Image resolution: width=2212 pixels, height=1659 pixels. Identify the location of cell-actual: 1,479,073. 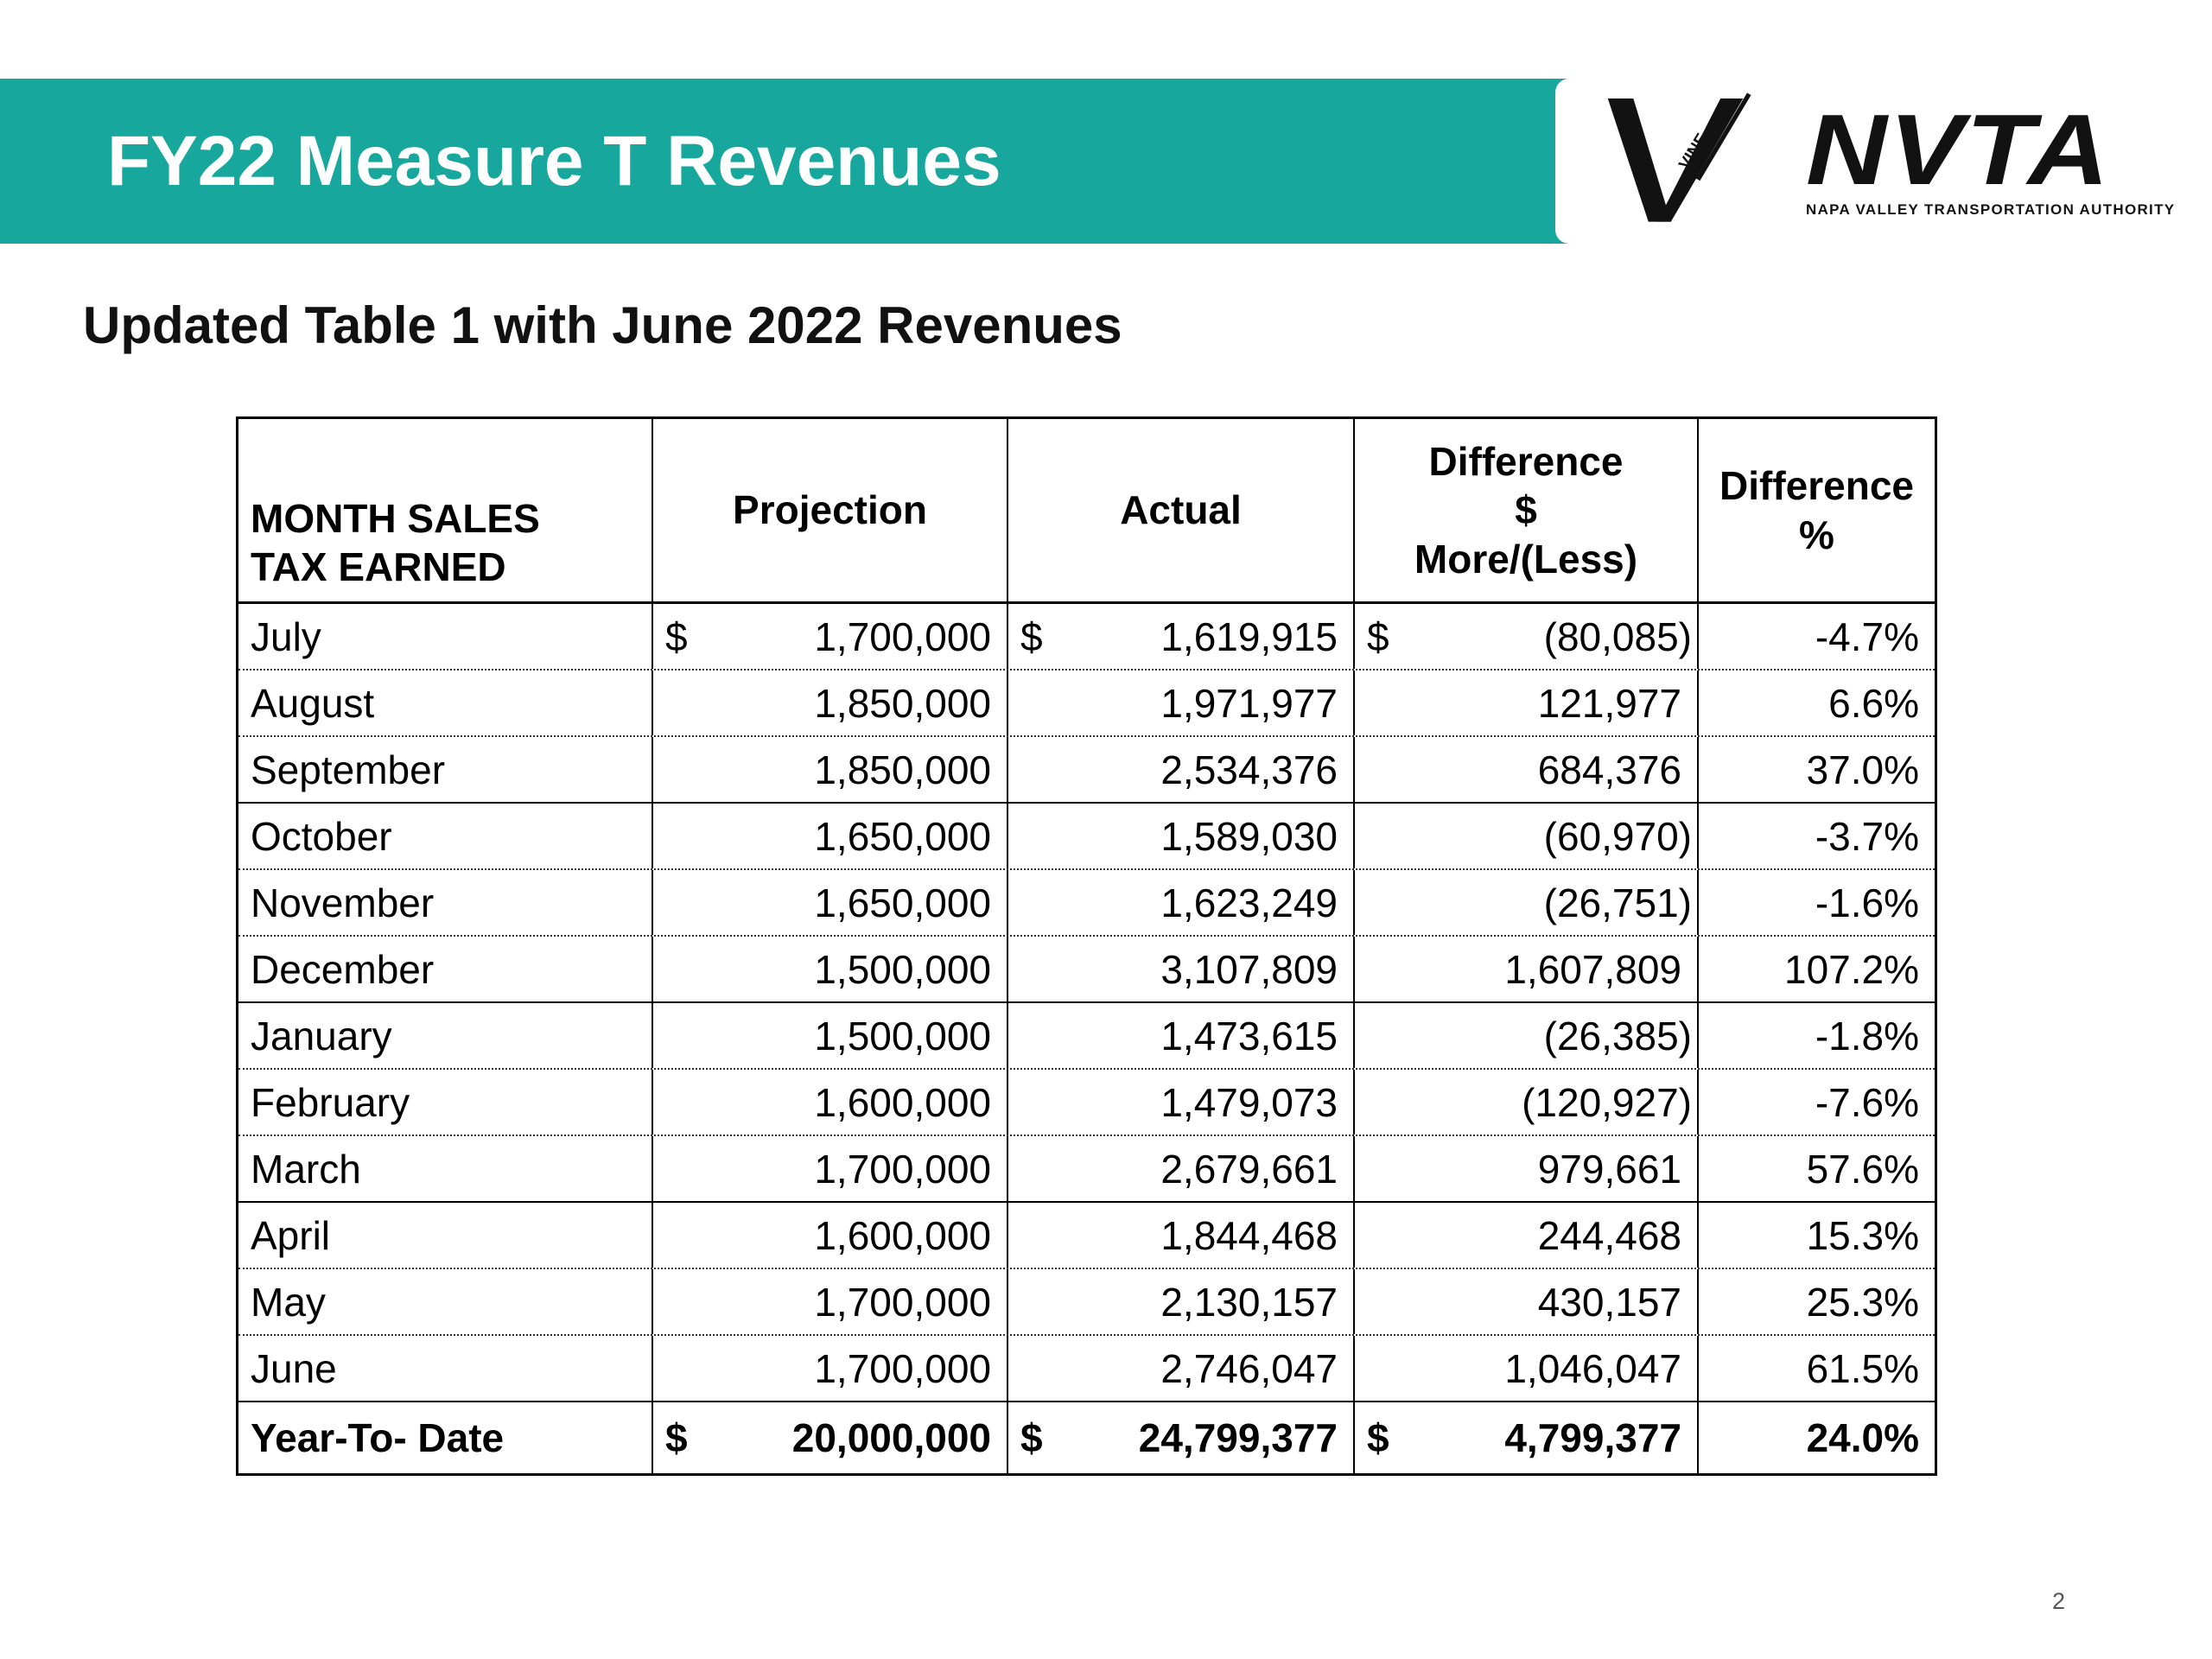
(1181, 1102).